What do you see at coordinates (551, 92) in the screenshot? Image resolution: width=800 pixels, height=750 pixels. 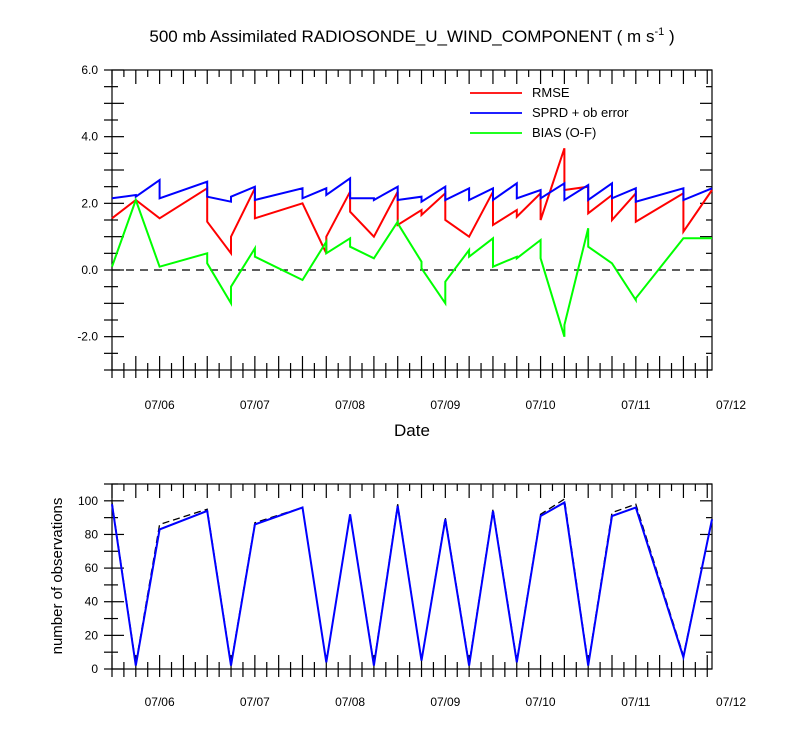 I see `legend-label-rmse: RMSE` at bounding box center [551, 92].